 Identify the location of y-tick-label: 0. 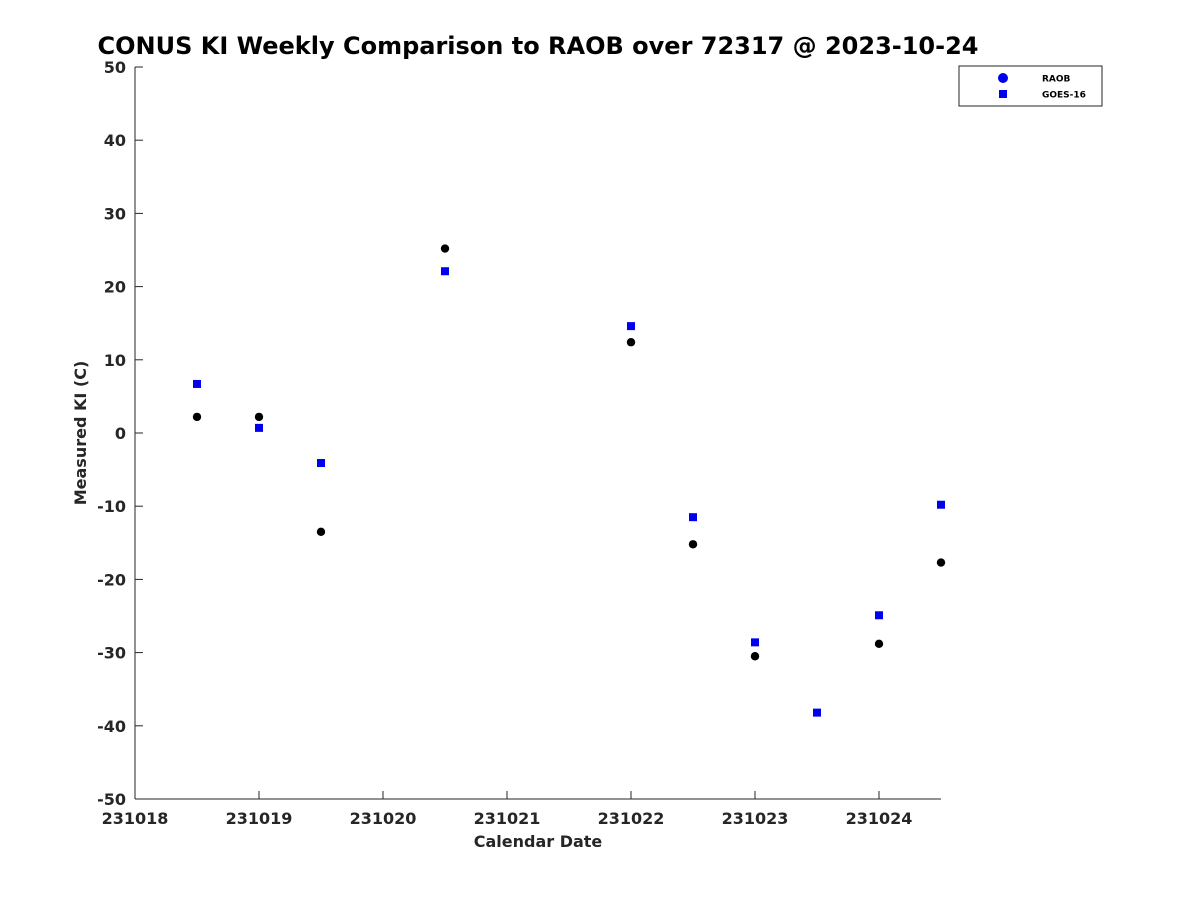
(120, 433).